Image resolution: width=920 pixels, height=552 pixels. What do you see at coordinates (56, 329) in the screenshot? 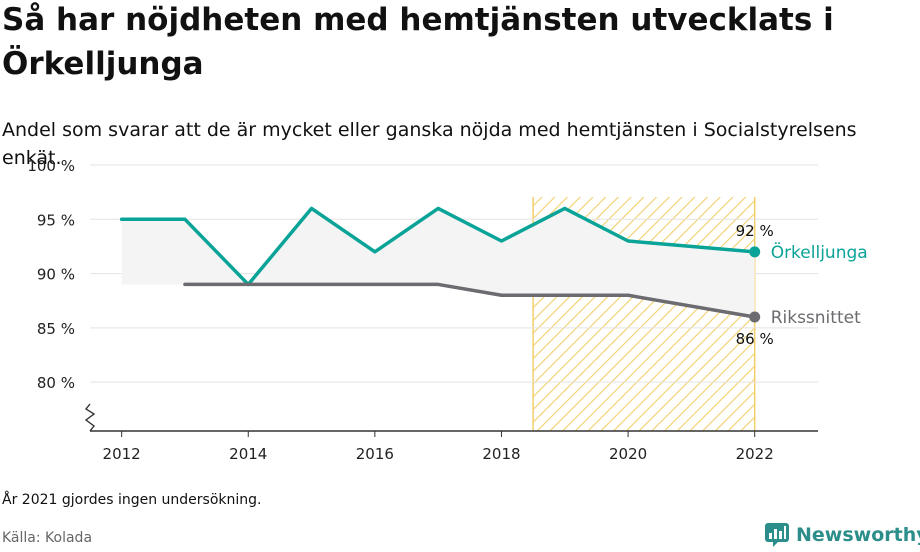
I see `y-tick-label: 85 %` at bounding box center [56, 329].